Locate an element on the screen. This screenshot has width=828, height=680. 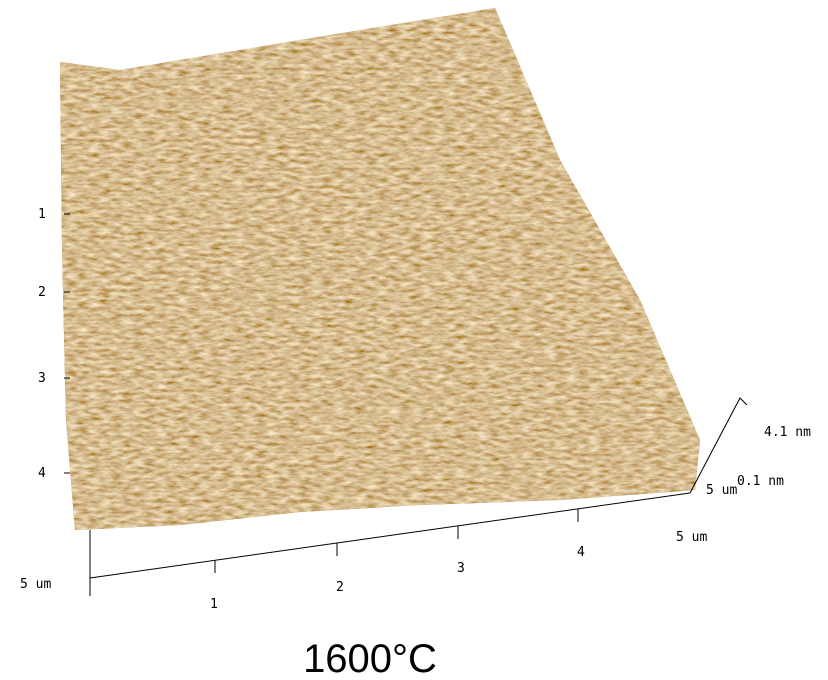
left-tick-label: 2 is located at coordinates (42, 292).